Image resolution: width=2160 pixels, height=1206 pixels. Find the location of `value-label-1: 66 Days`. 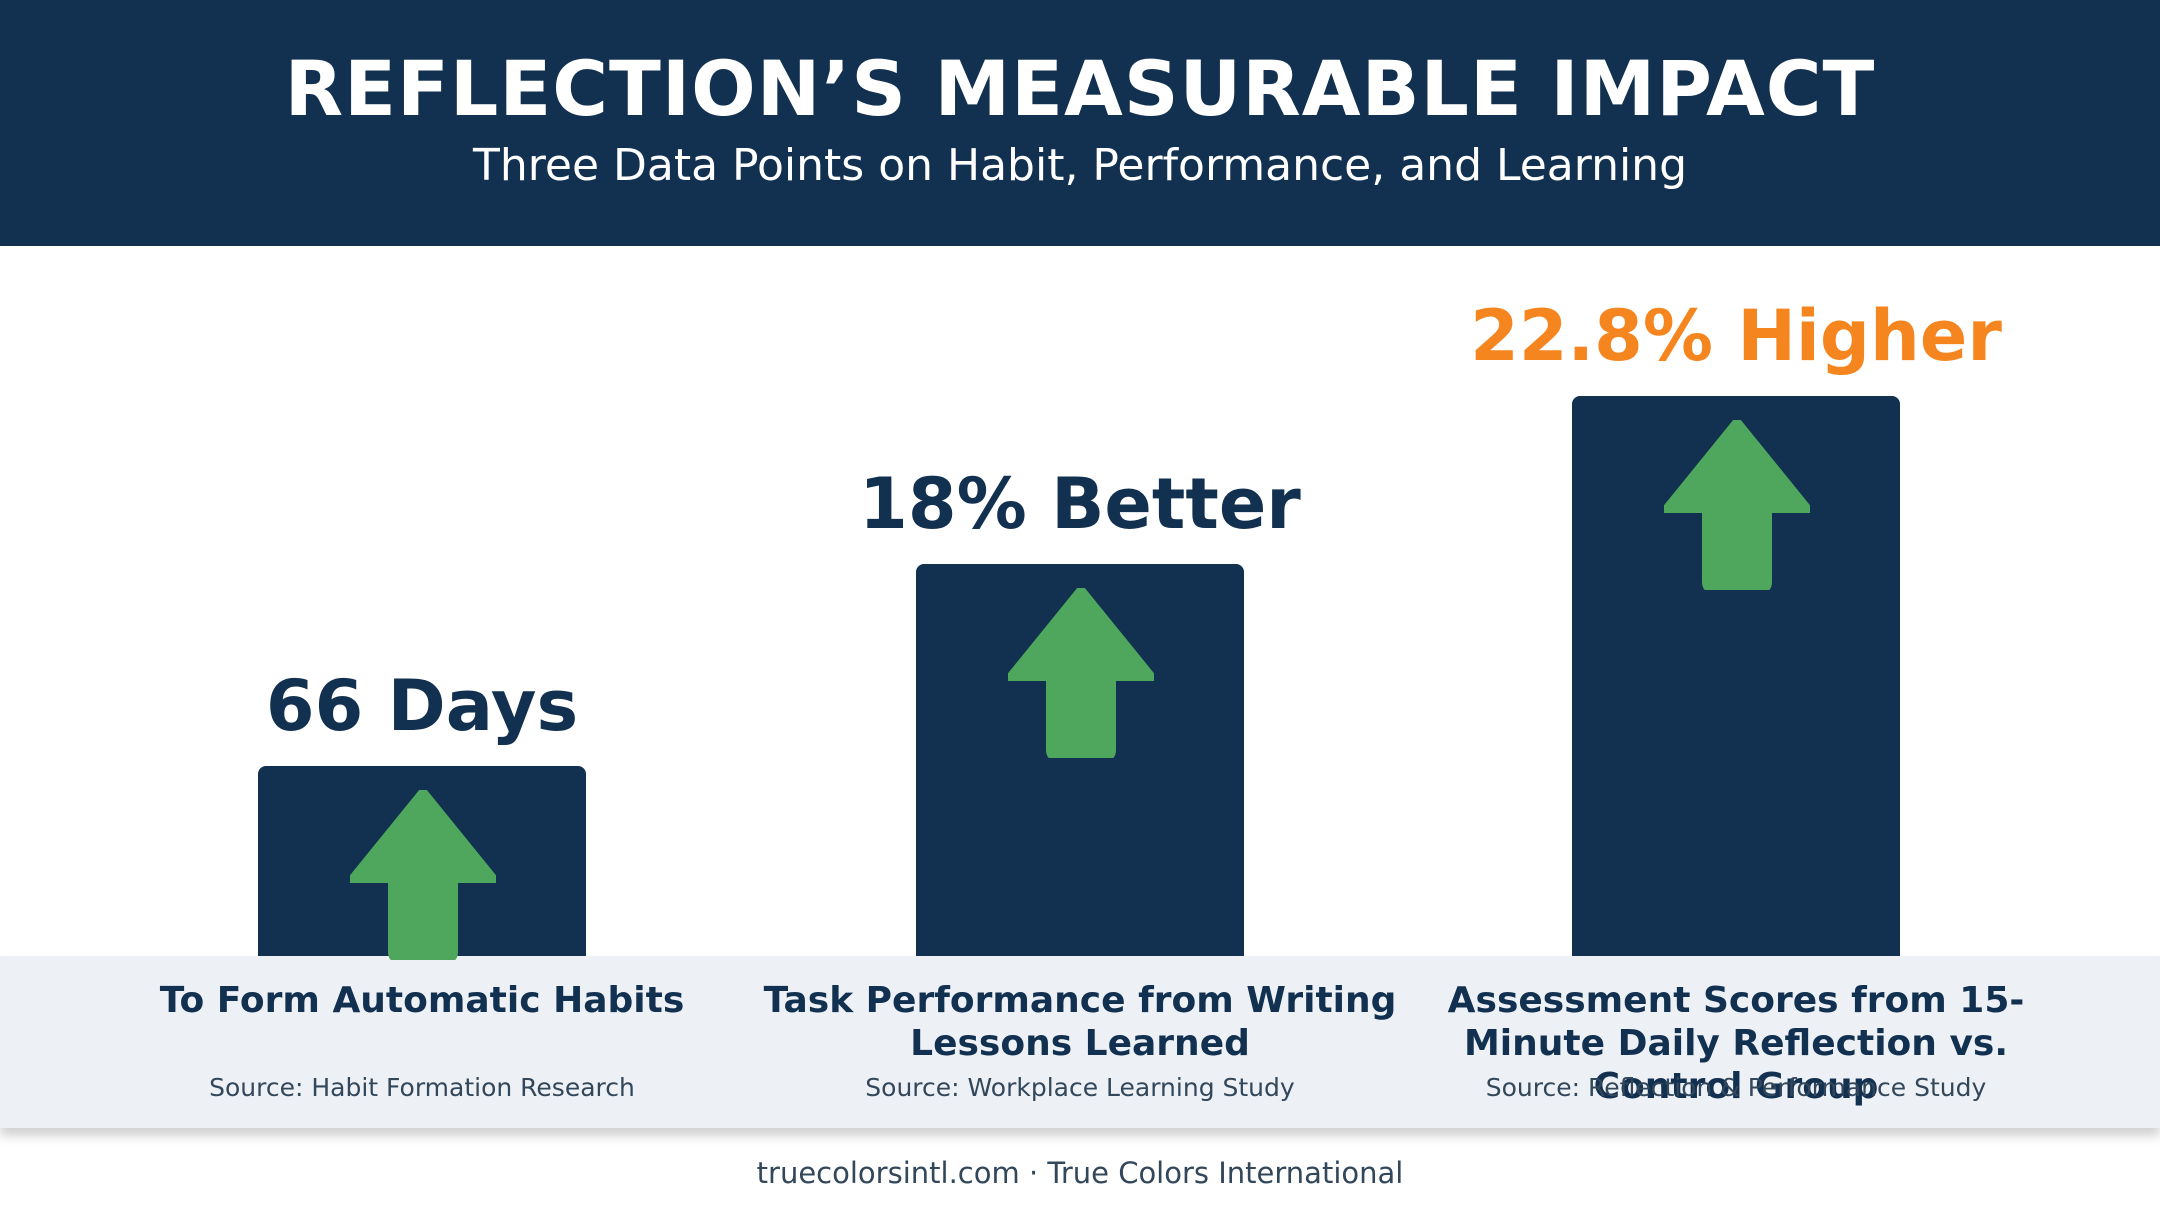

value-label-1: 66 Days is located at coordinates (422, 706).